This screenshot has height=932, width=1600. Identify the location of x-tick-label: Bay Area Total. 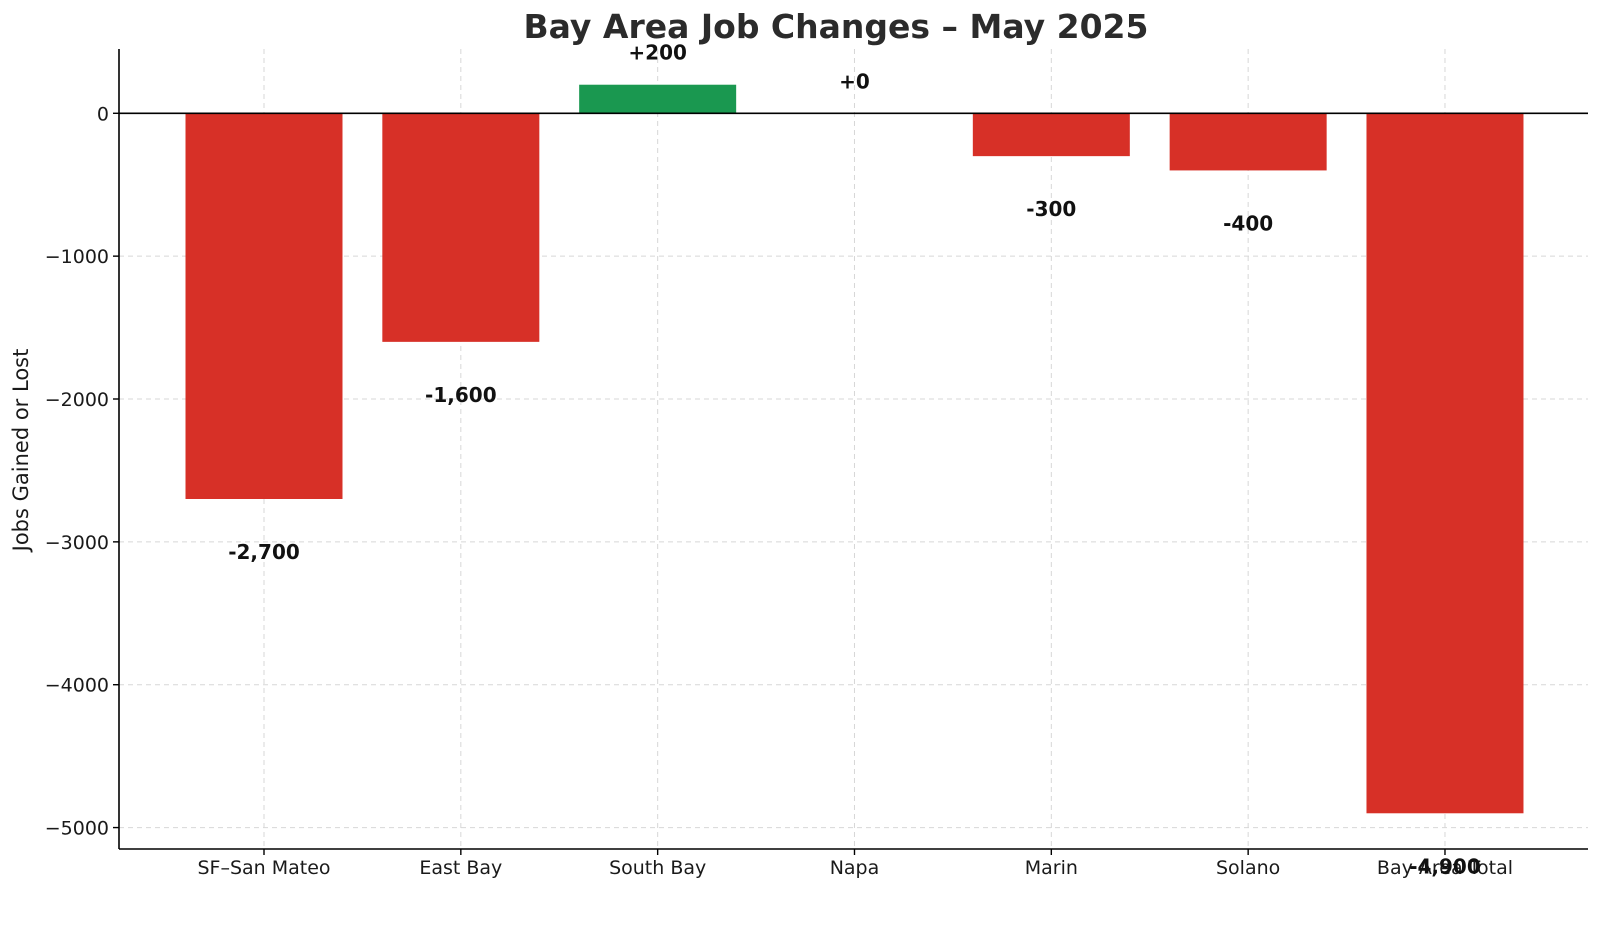
(1445, 868).